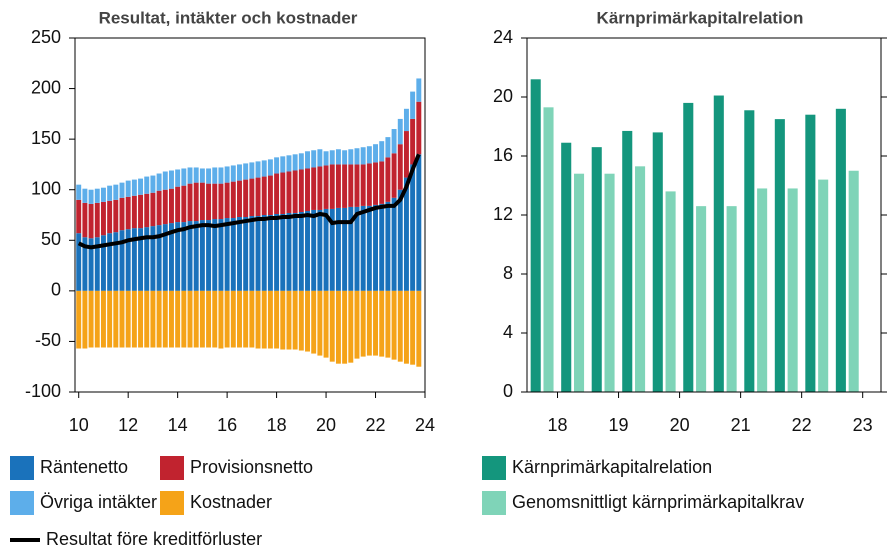 This screenshot has width=896, height=549. I want to click on line, so click(249, 201).